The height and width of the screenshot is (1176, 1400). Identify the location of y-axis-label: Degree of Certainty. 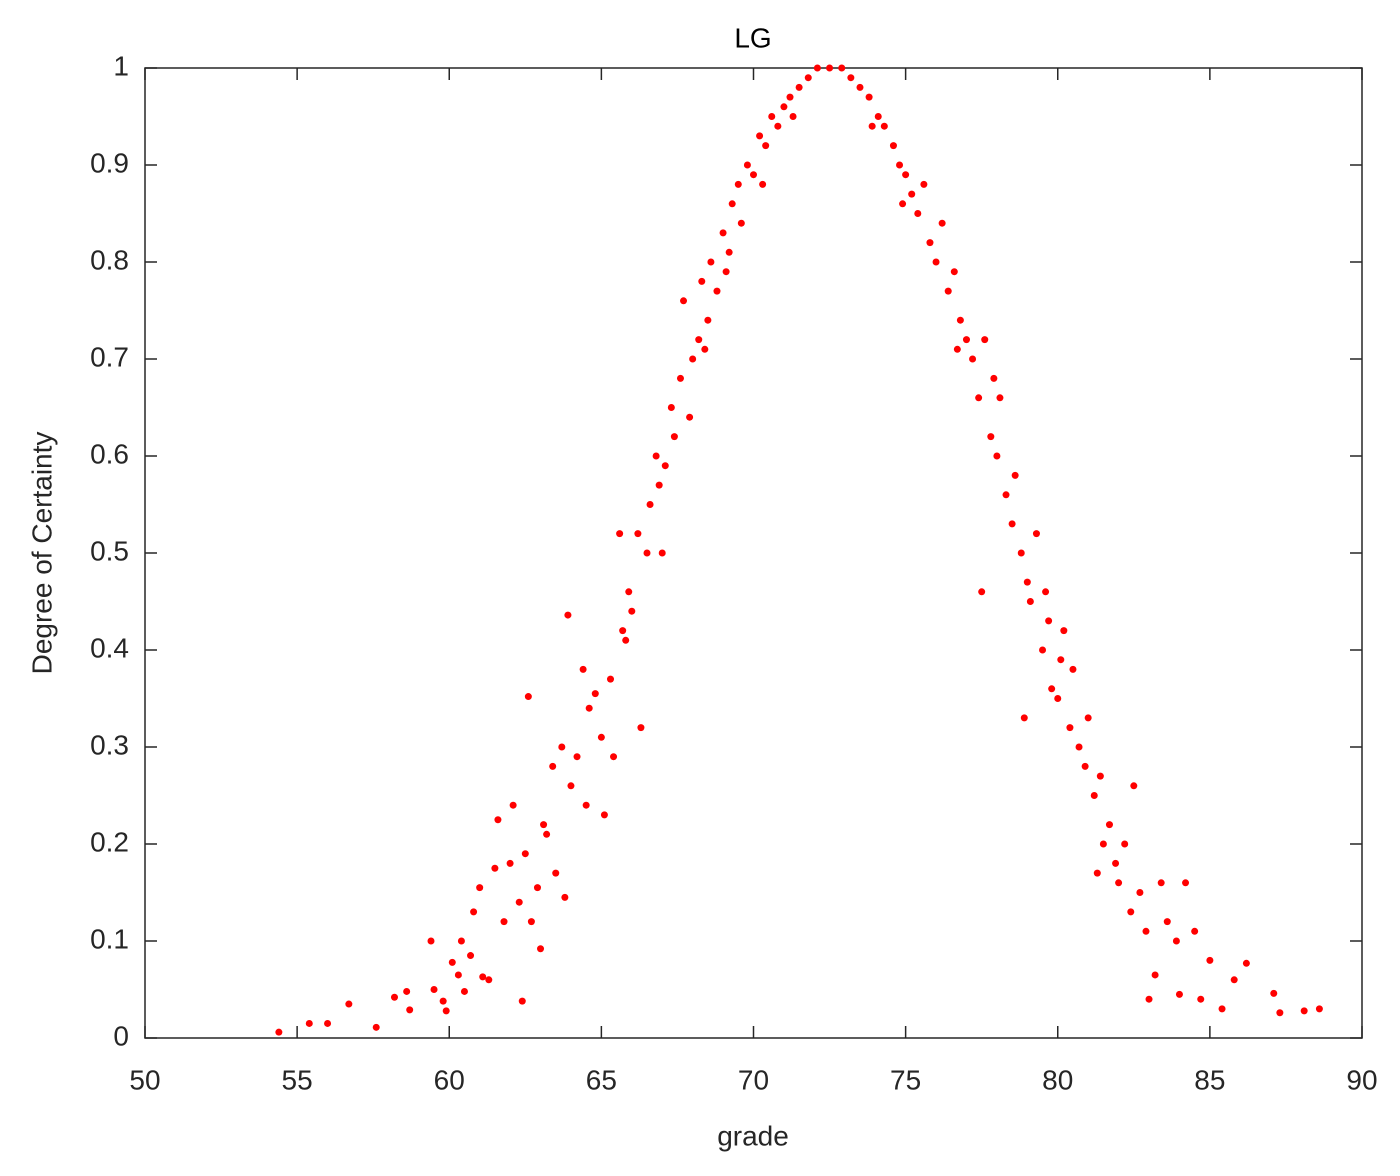
(41, 553).